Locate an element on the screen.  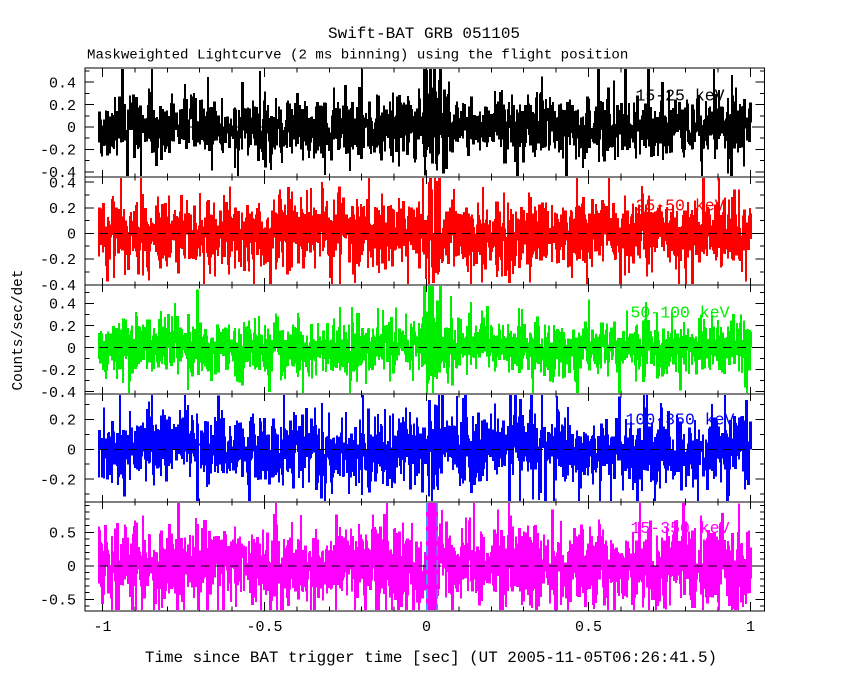
svg-text: Counts/sec/det is located at coordinates (19, 330).